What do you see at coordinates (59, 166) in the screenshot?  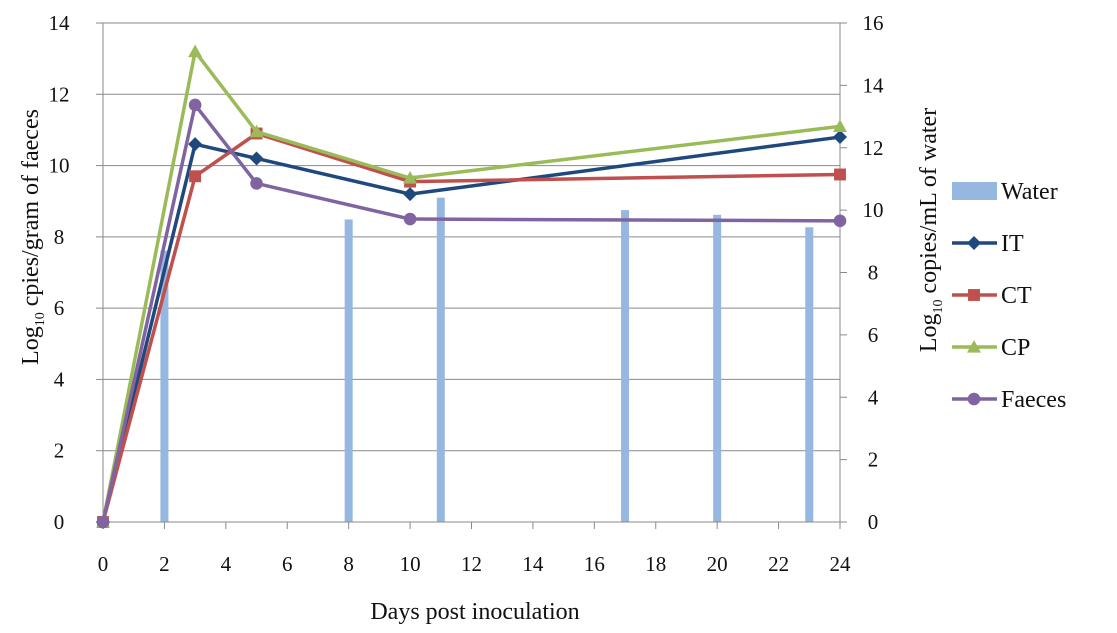 I see `y-left-tick-label: 10` at bounding box center [59, 166].